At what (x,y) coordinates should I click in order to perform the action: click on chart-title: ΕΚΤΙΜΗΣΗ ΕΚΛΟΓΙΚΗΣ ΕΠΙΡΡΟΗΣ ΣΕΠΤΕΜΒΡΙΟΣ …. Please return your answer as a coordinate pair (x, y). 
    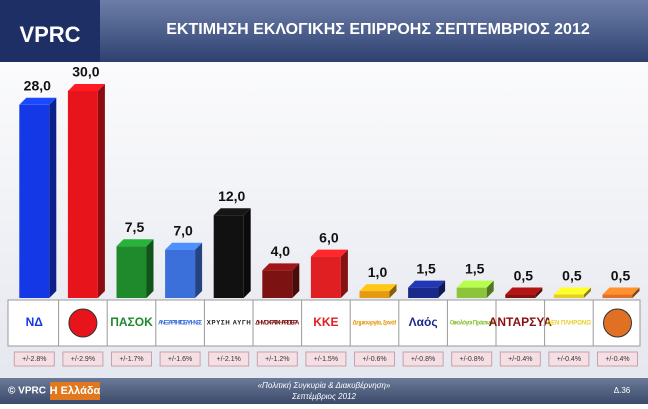
    Looking at the image, I should click on (378, 29).